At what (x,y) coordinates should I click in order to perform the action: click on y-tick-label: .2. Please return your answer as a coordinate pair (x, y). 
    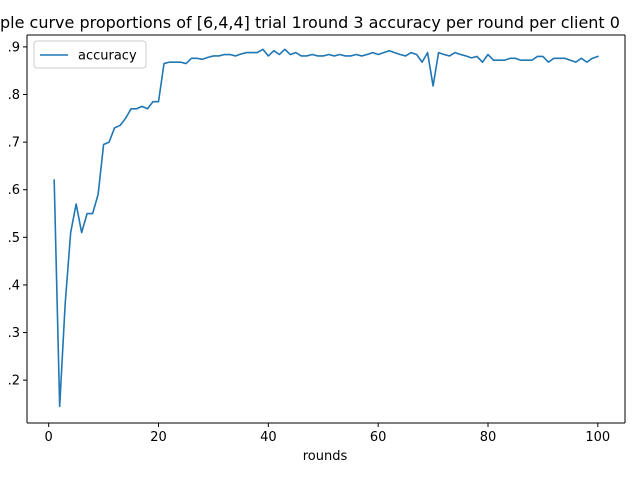
    Looking at the image, I should click on (14, 381).